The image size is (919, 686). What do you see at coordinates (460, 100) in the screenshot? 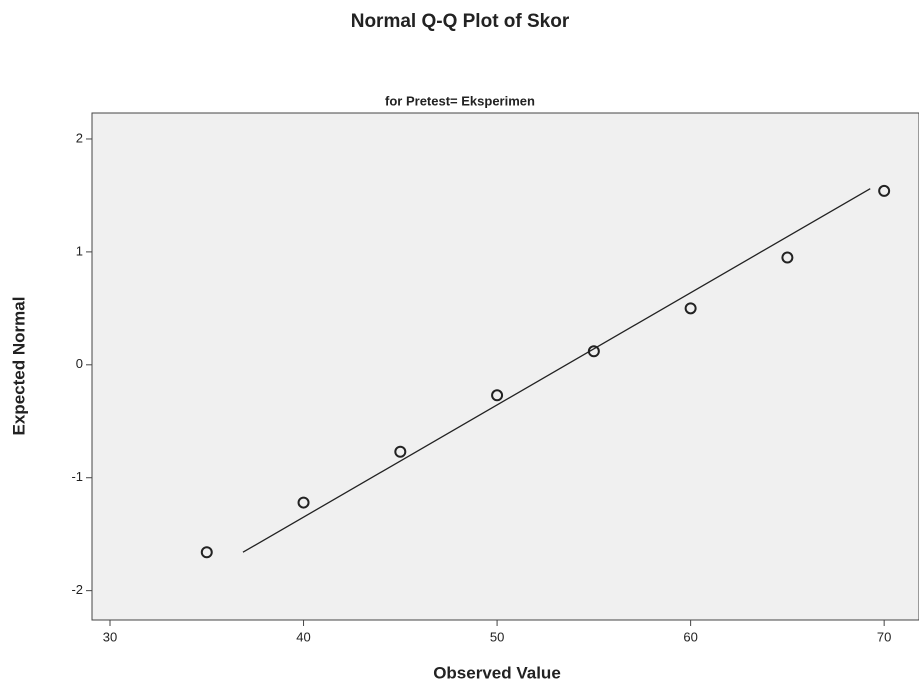
I see `chart-subtitle: for Pretest= Eksperimen` at bounding box center [460, 100].